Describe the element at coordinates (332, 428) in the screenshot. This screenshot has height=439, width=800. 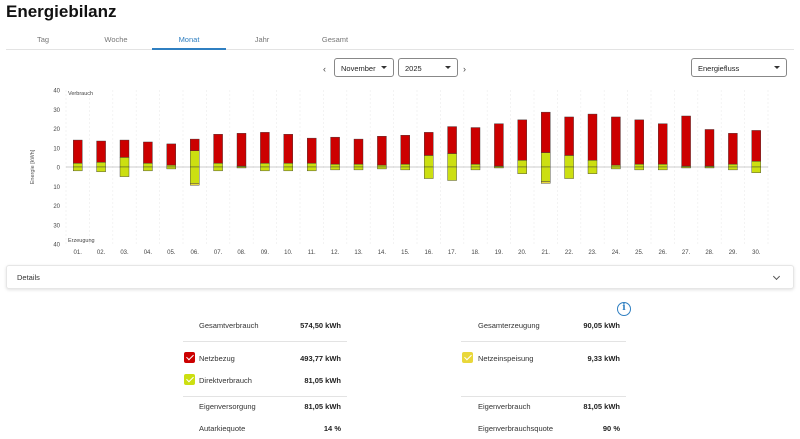
I see `autarkiequote-value: 14 %` at that location.